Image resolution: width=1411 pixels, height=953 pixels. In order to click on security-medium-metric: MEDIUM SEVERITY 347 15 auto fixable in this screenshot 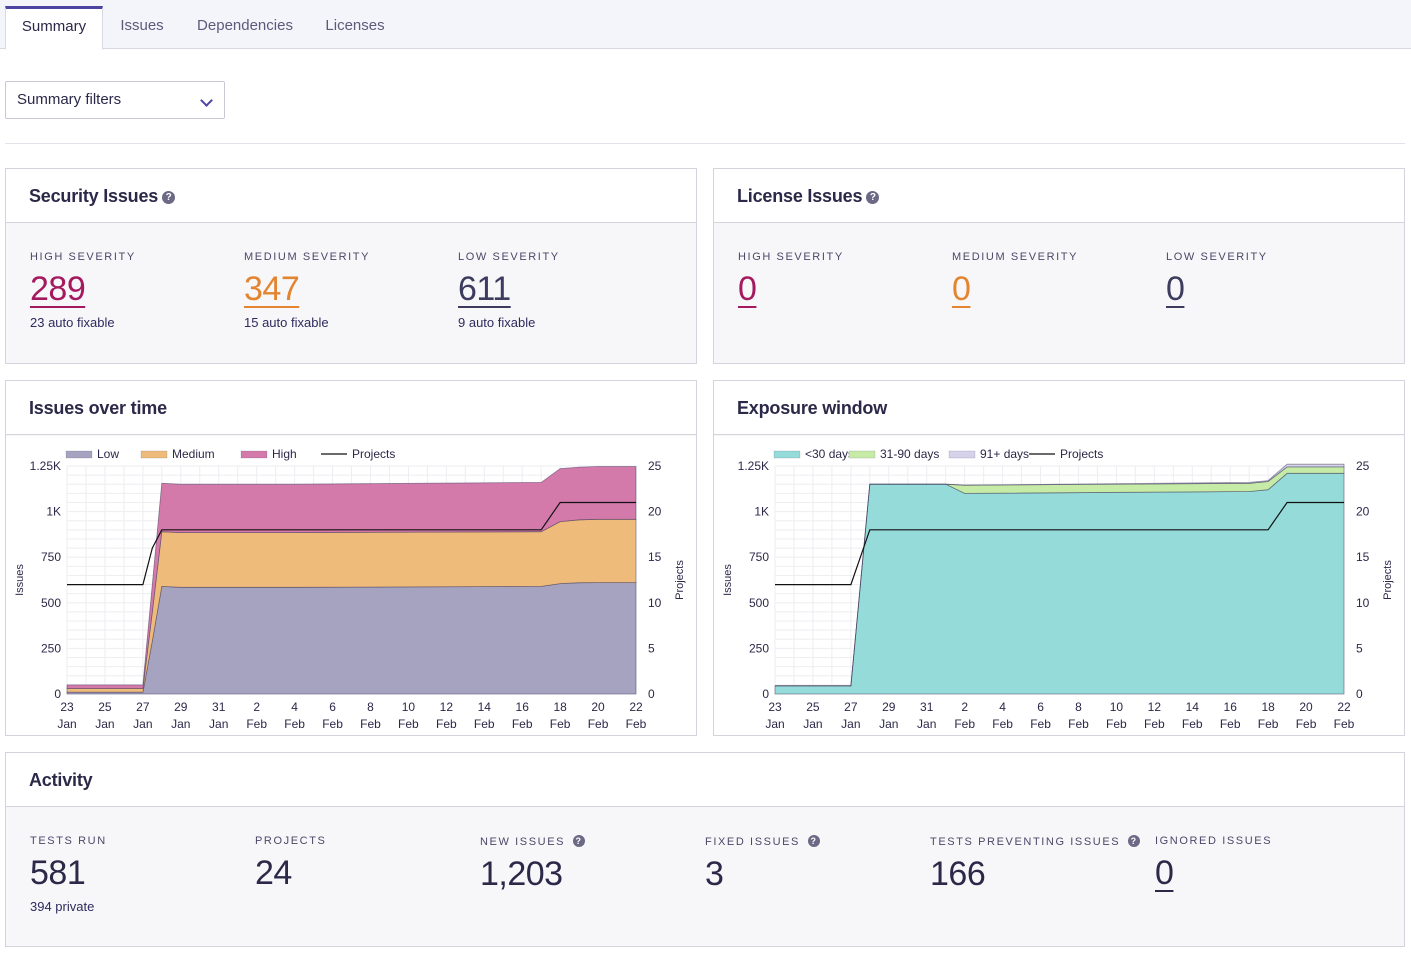, I will do `click(307, 290)`.